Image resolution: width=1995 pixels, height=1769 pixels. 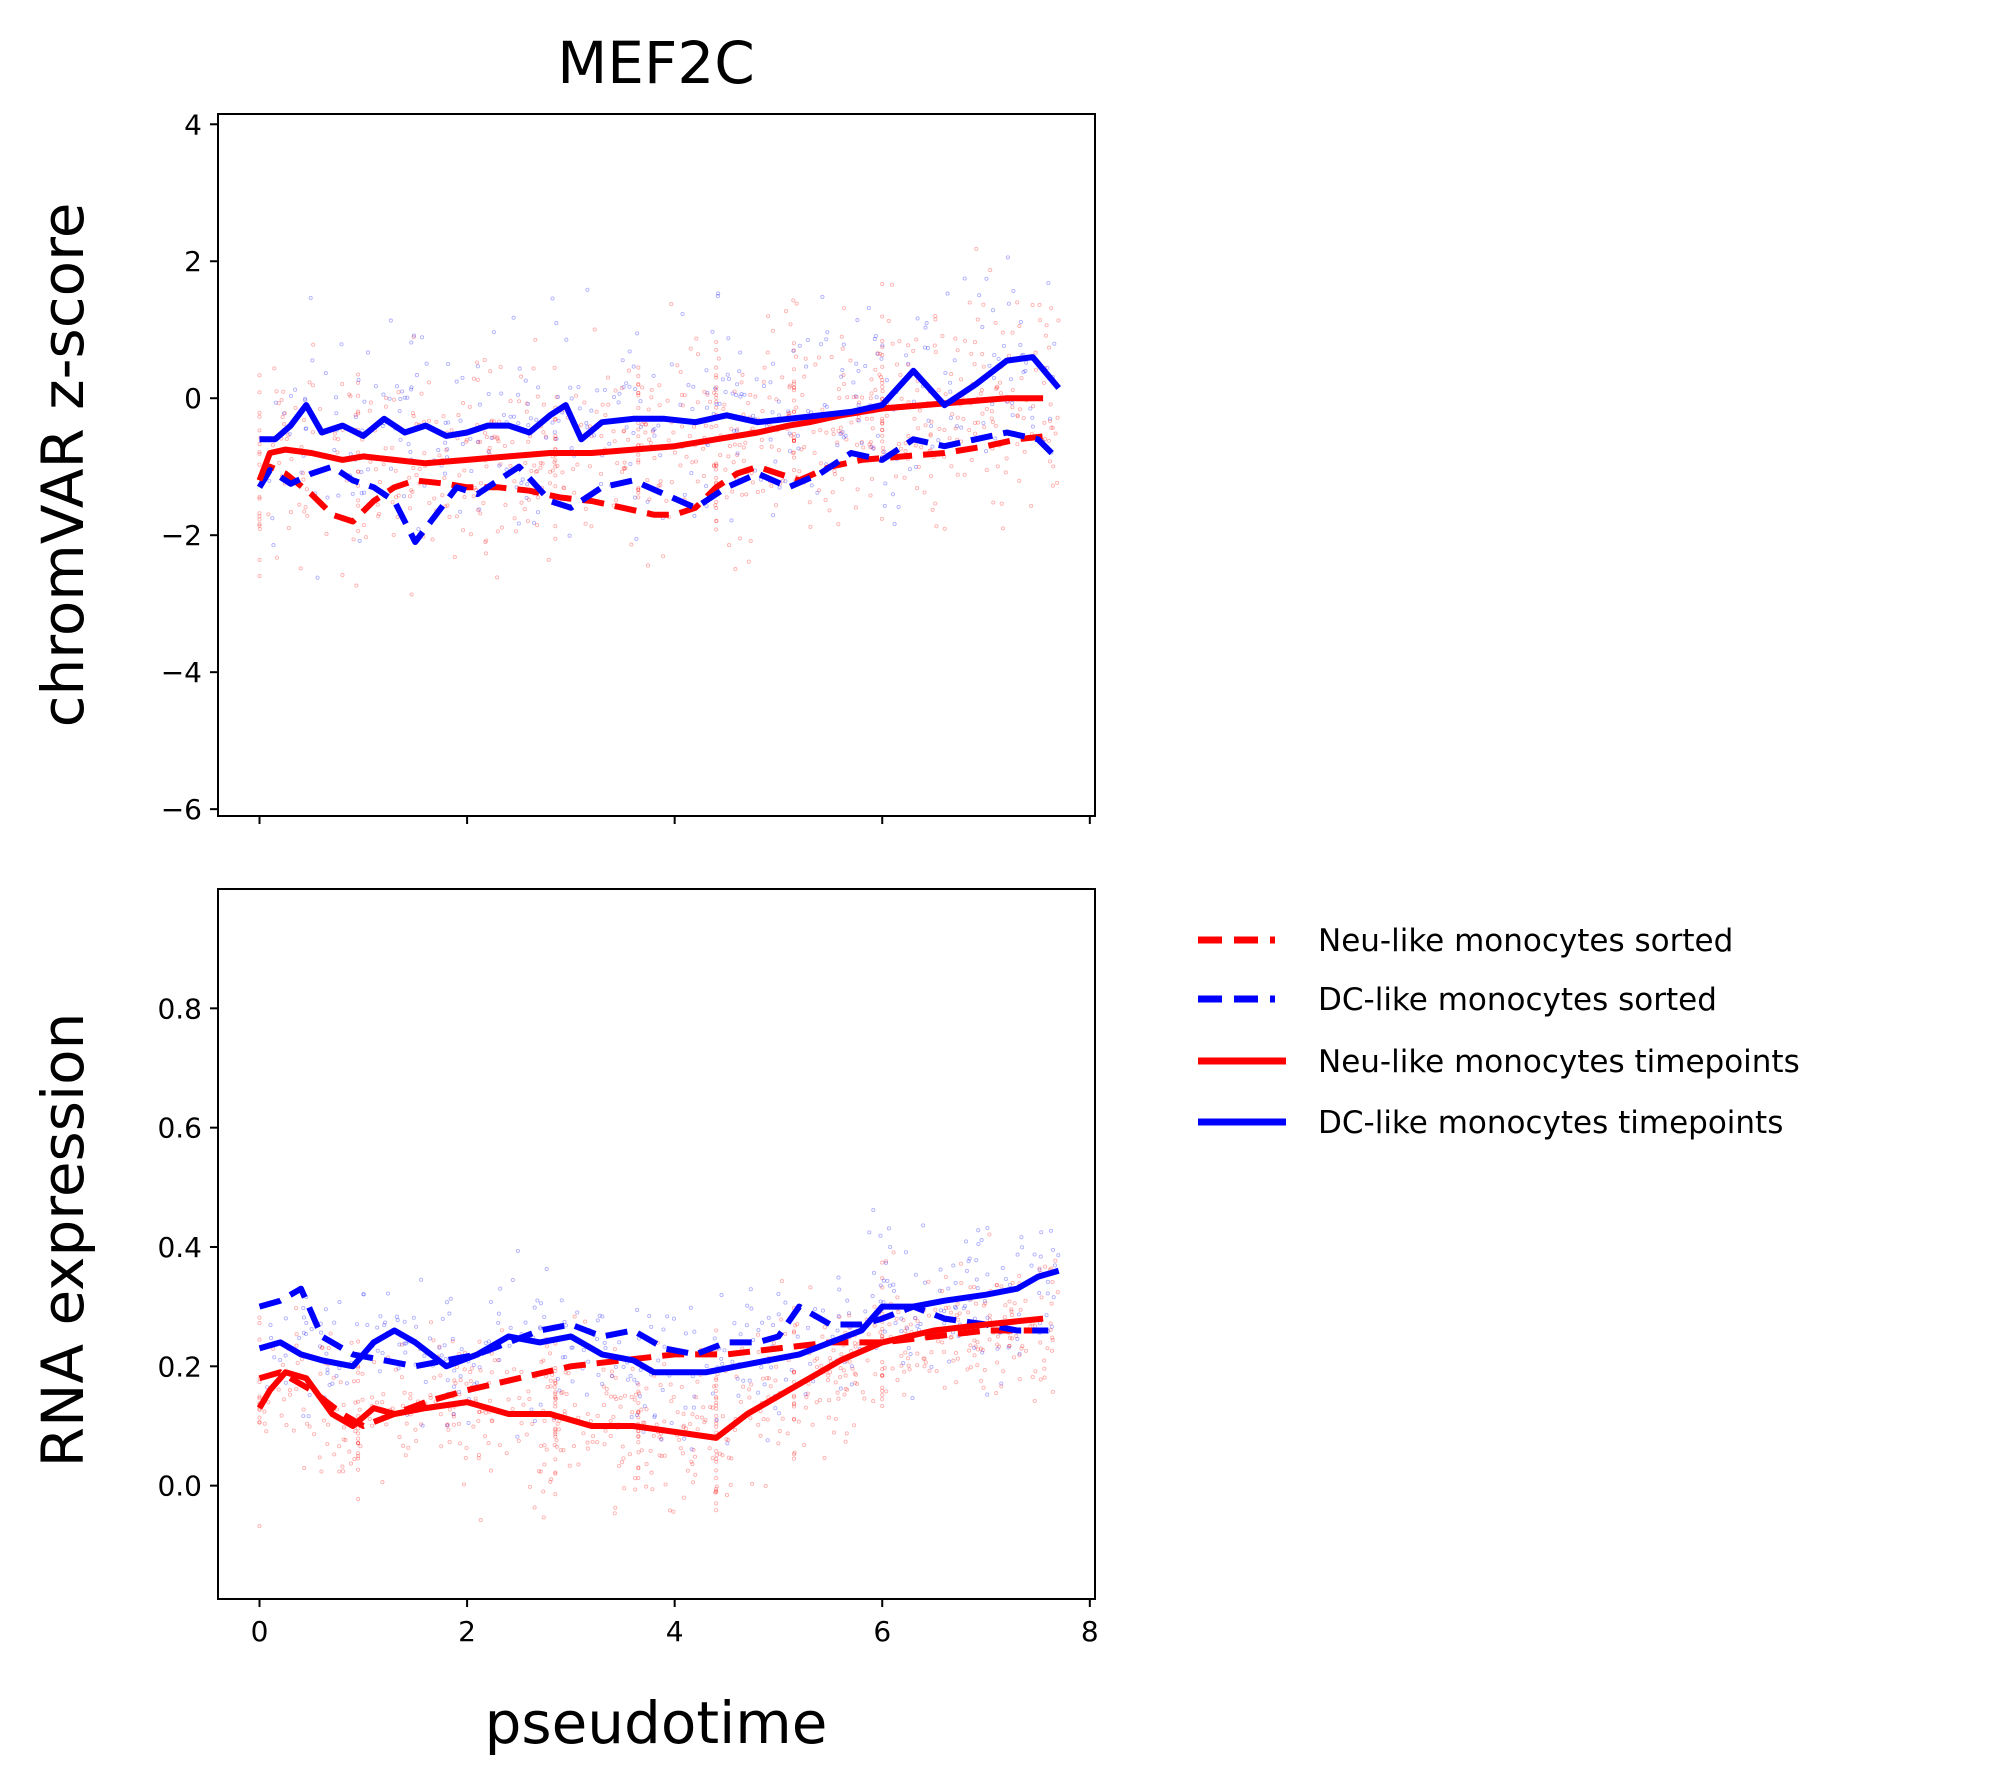 I want to click on y-tick-label: 0.2, so click(x=179, y=1366).